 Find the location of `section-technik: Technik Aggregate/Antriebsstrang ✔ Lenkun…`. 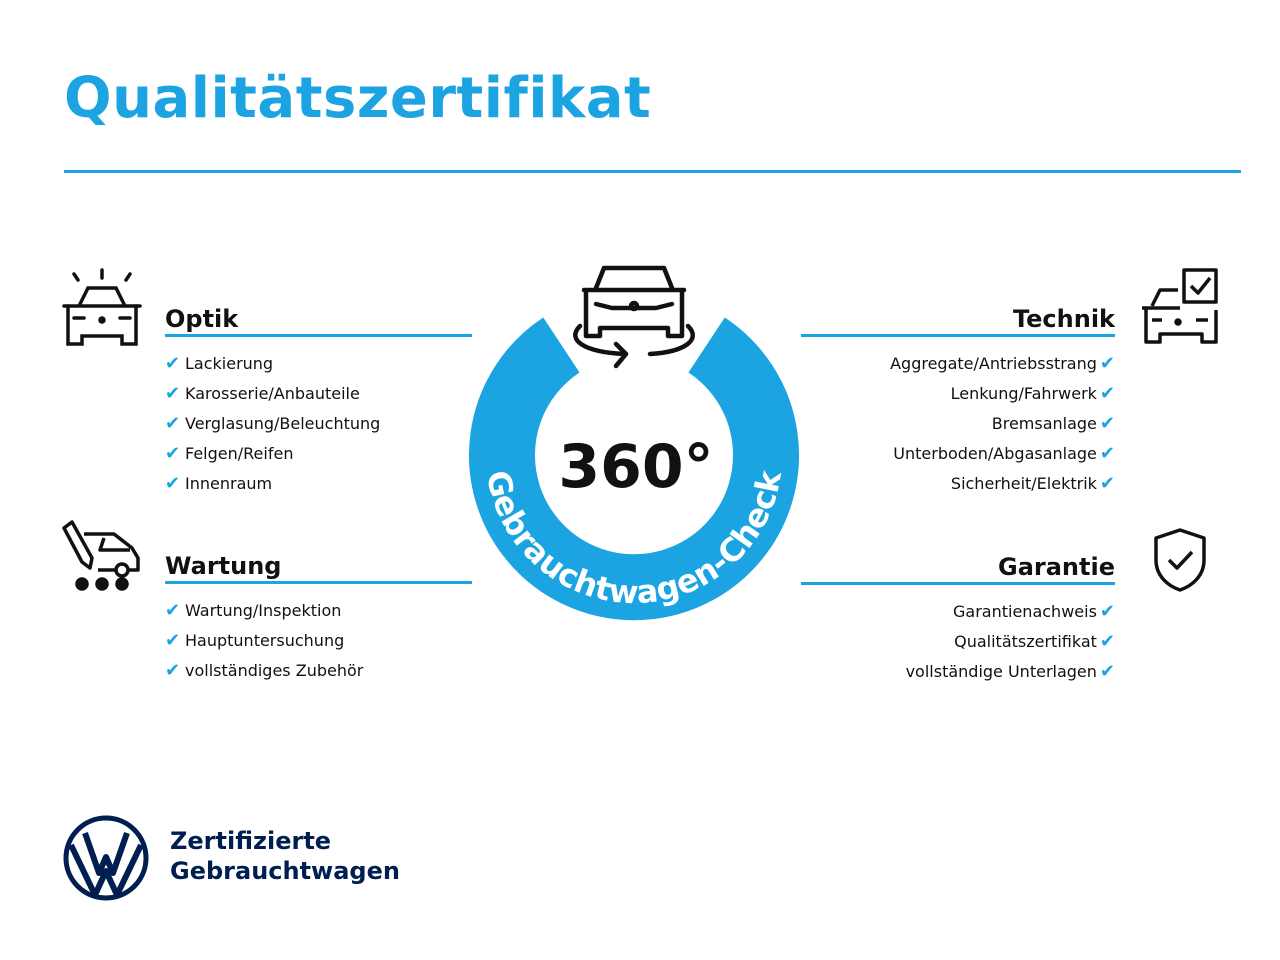

section-technik: Technik Aggregate/Antriebsstrang ✔ Lenkun… is located at coordinates (958, 400).